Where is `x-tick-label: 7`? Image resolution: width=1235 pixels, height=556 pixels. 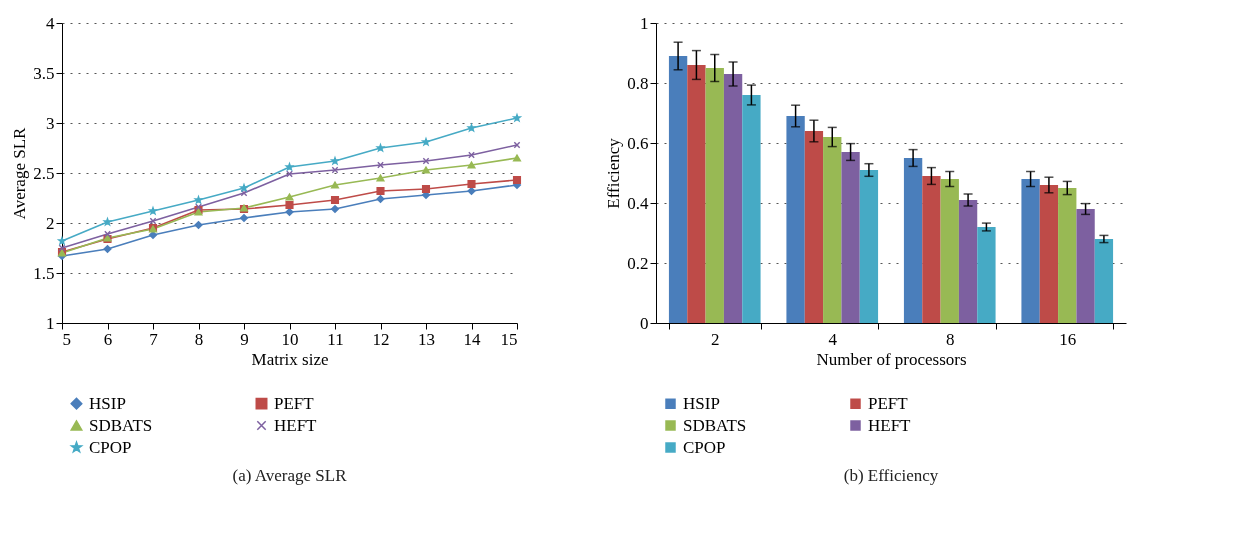
x-tick-label: 7 is located at coordinates (154, 339).